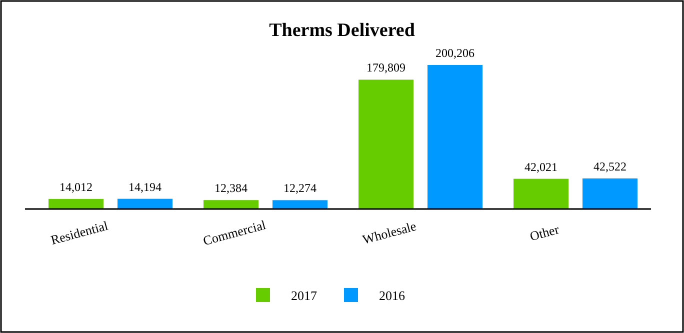 This screenshot has height=333, width=684. I want to click on legend-label: 2016, so click(392, 295).